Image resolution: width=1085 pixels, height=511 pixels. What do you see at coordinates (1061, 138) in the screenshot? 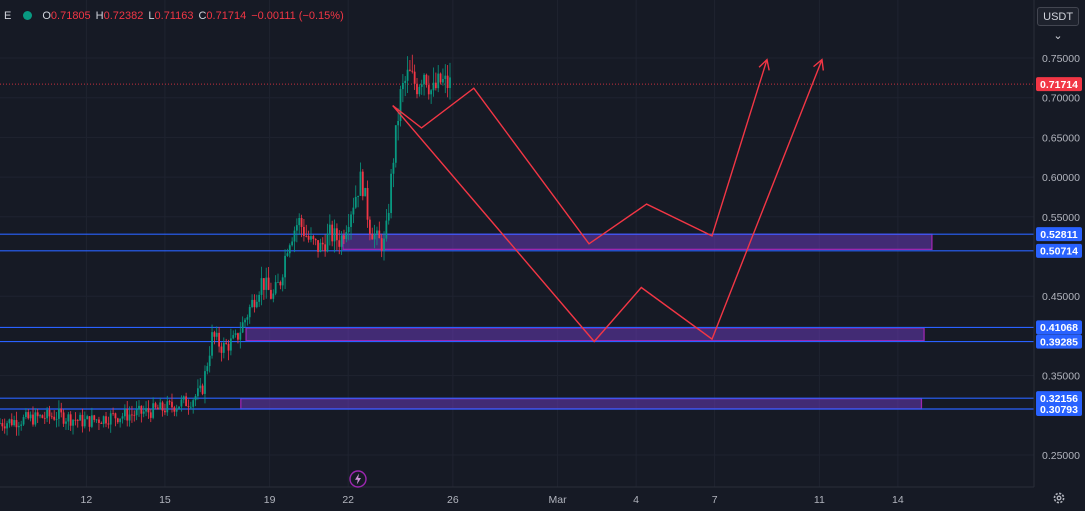
I see `price-tick-label: 0.65000` at bounding box center [1061, 138].